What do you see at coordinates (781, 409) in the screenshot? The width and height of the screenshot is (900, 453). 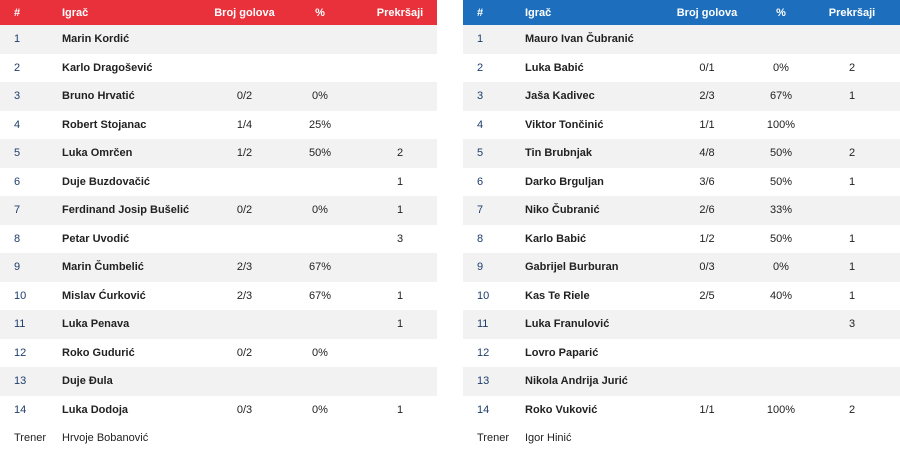 I see `player-percent: 100%` at bounding box center [781, 409].